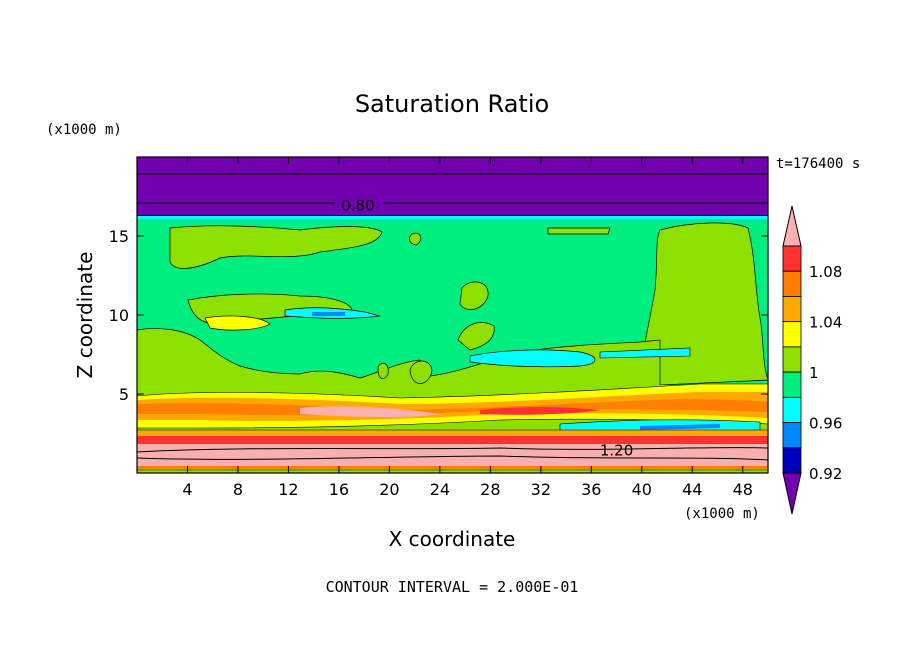 This screenshot has width=904, height=654. I want to click on colorbar-top-arrow, so click(792, 226).